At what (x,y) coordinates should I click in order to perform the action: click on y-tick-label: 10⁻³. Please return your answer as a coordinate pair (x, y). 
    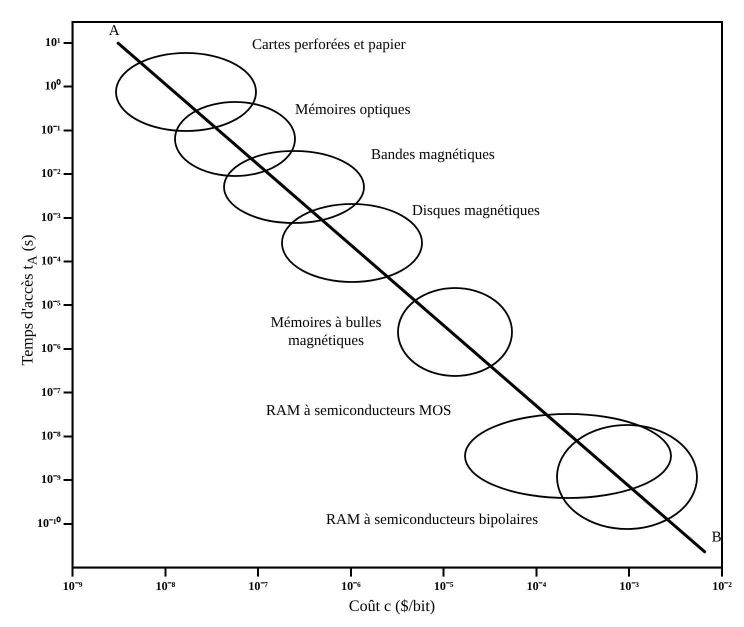
    Looking at the image, I should click on (50, 217).